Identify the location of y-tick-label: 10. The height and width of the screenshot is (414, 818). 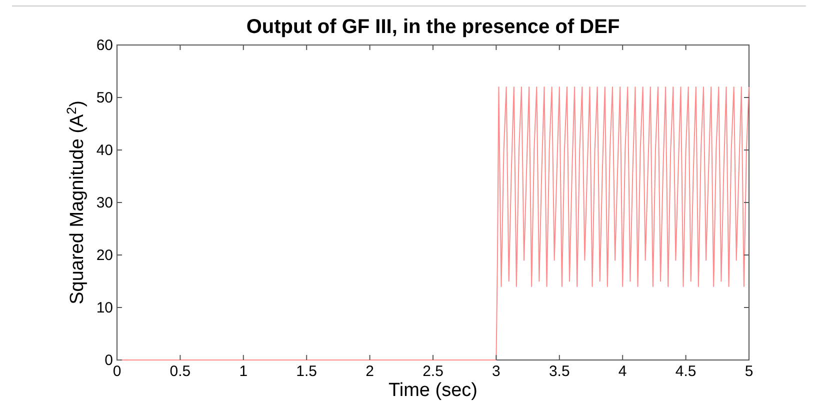
(104, 308).